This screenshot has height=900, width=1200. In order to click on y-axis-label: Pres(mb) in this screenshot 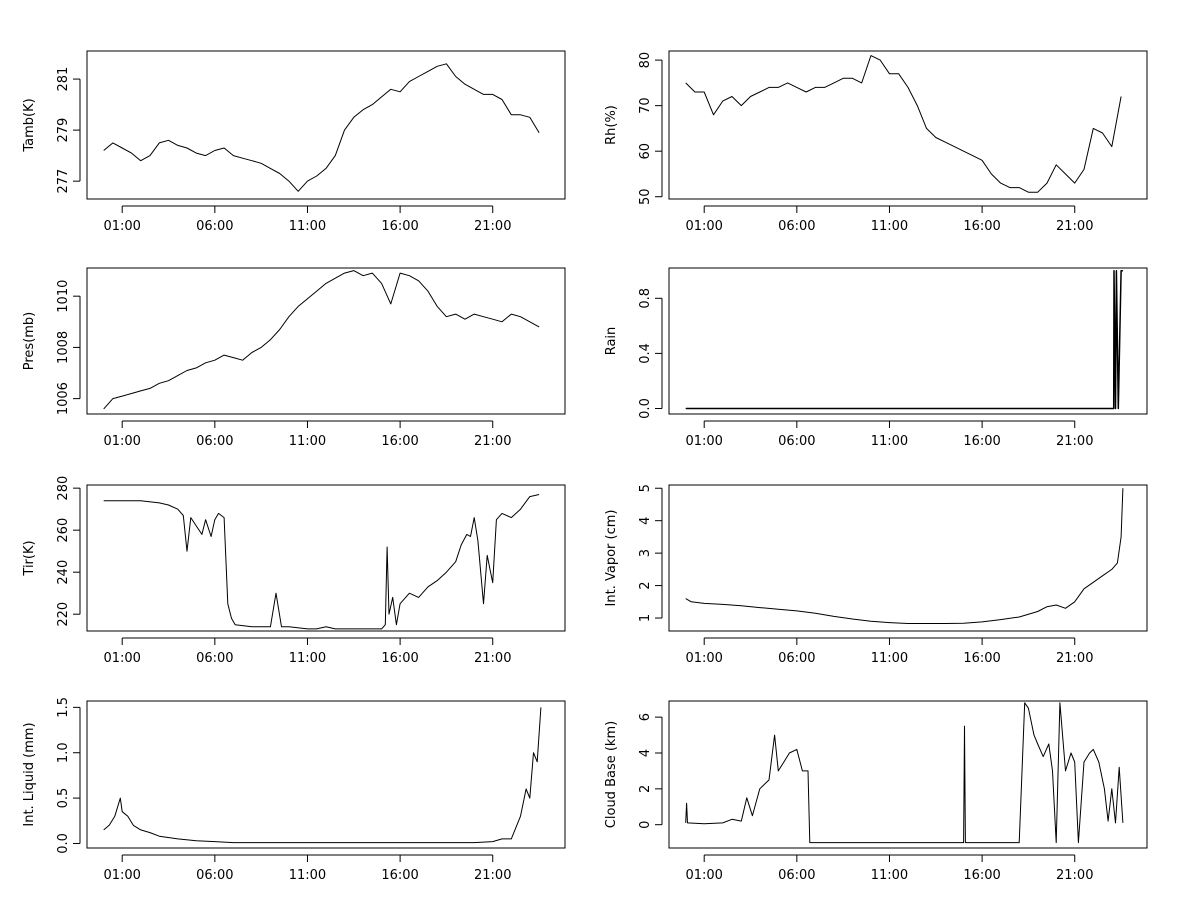, I will do `click(29, 341)`.